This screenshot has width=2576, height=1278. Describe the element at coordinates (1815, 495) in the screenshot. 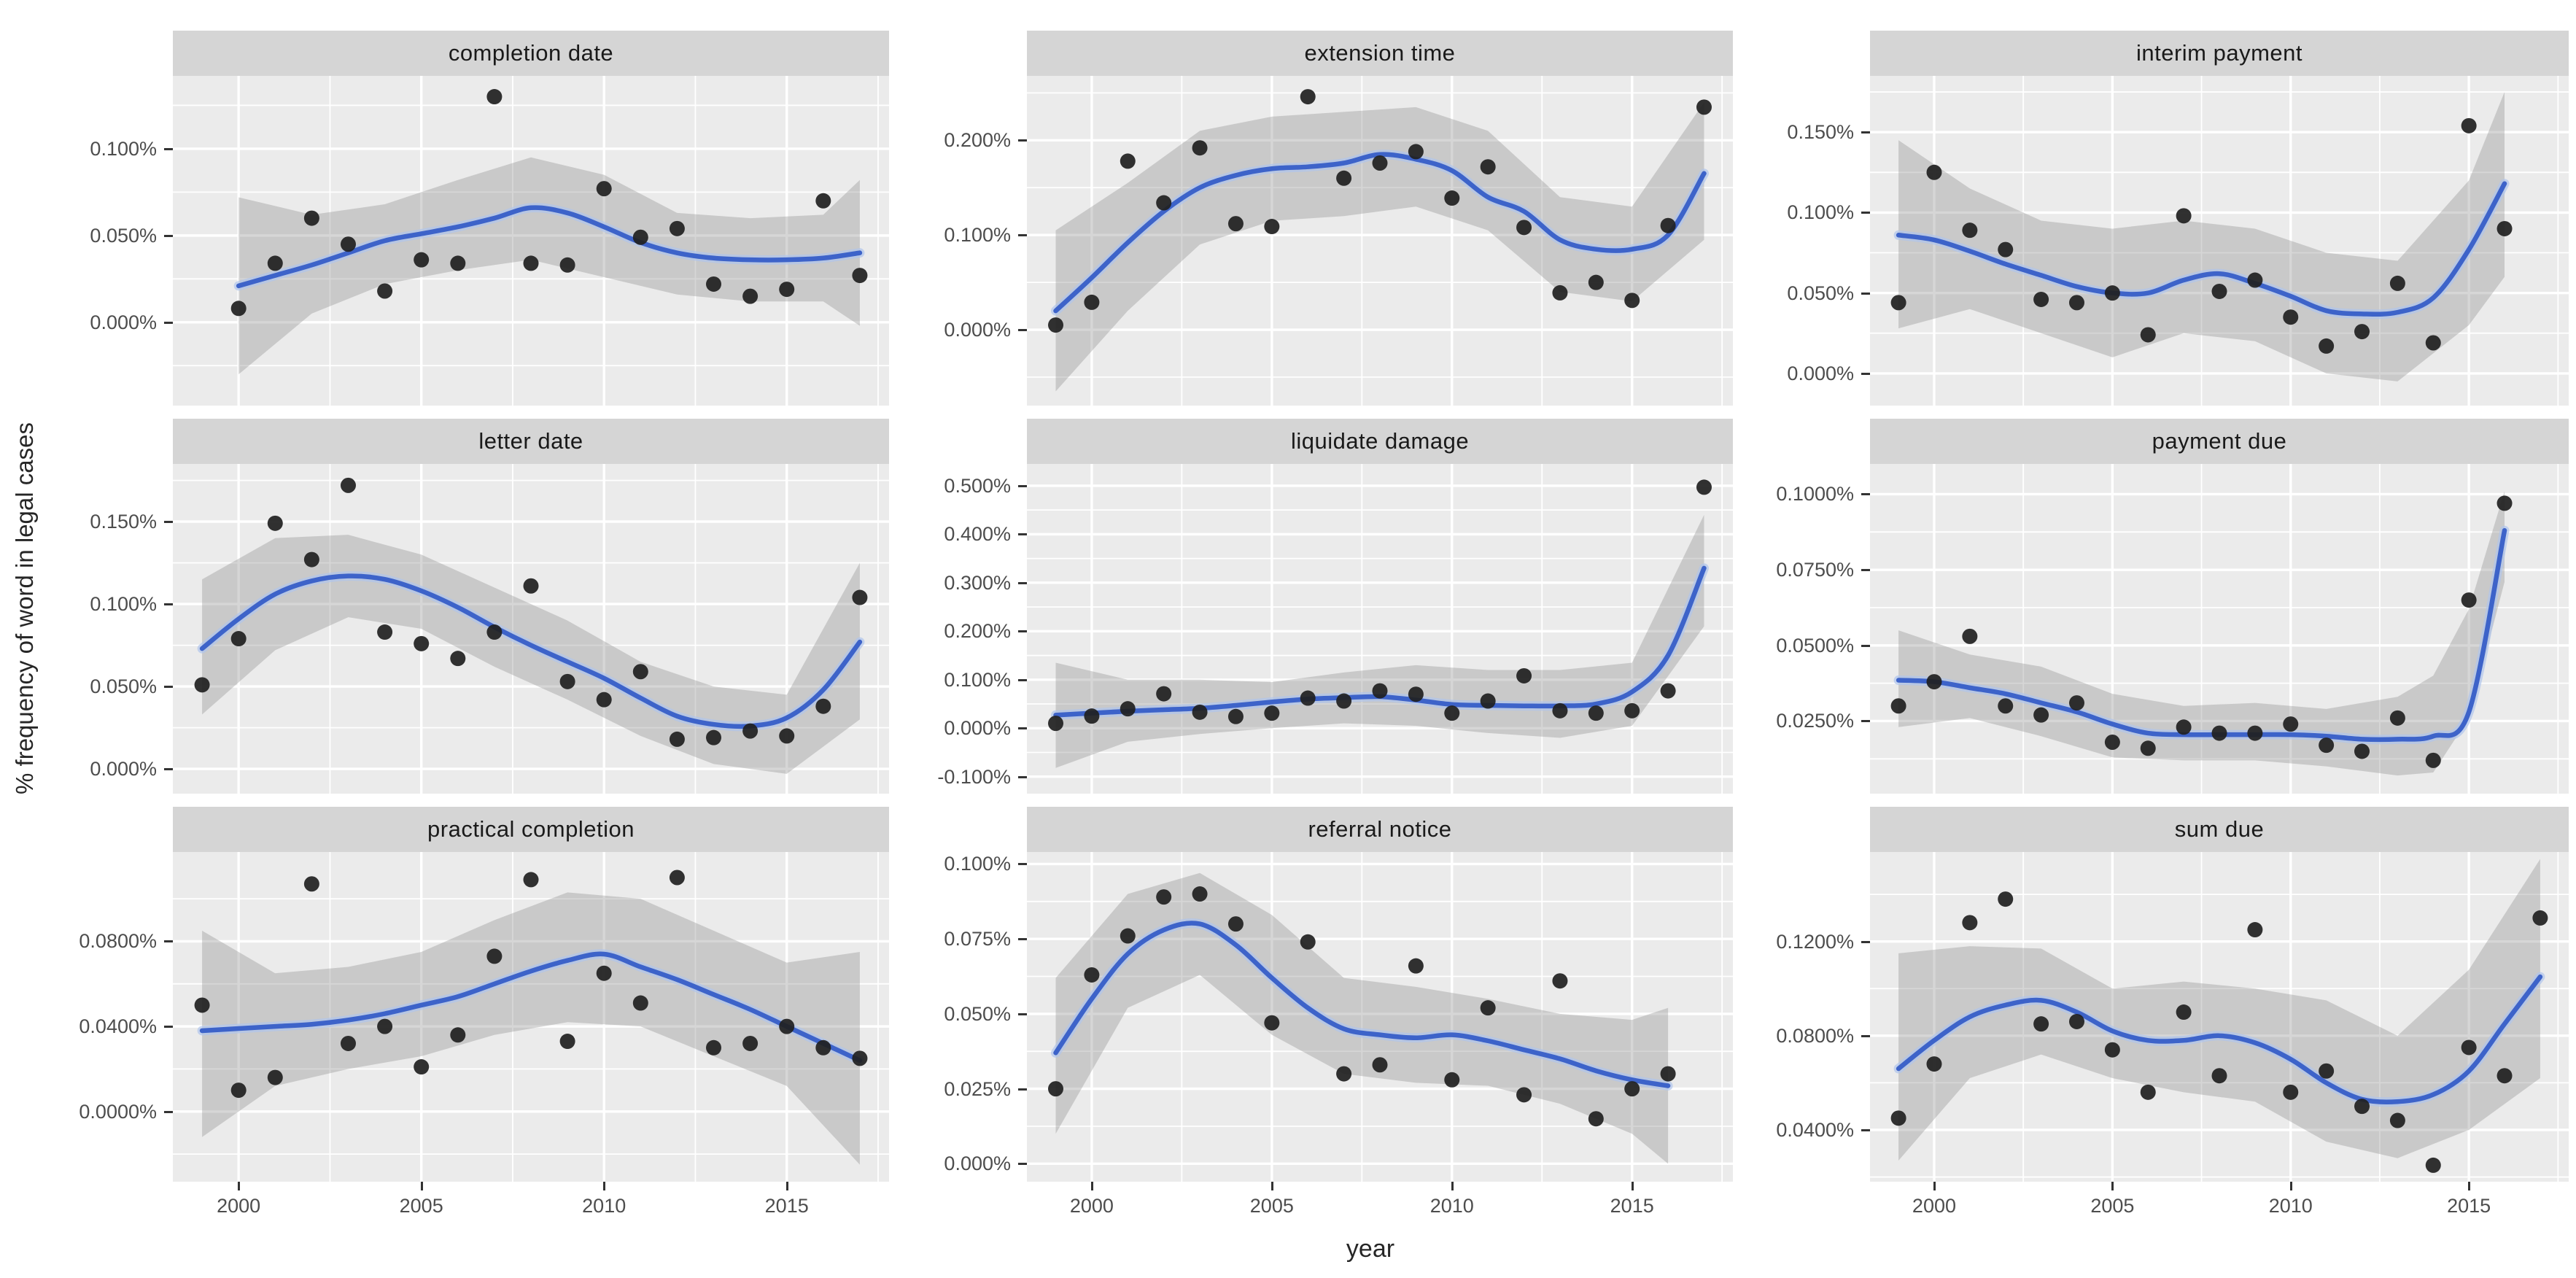

I see `y-tick-label: 0.1000%` at that location.